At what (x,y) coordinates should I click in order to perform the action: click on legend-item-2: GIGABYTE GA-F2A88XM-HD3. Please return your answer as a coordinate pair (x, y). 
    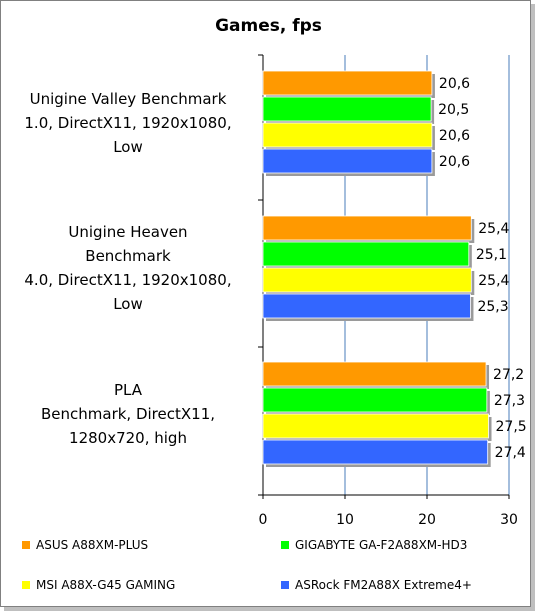
    Looking at the image, I should click on (374, 545).